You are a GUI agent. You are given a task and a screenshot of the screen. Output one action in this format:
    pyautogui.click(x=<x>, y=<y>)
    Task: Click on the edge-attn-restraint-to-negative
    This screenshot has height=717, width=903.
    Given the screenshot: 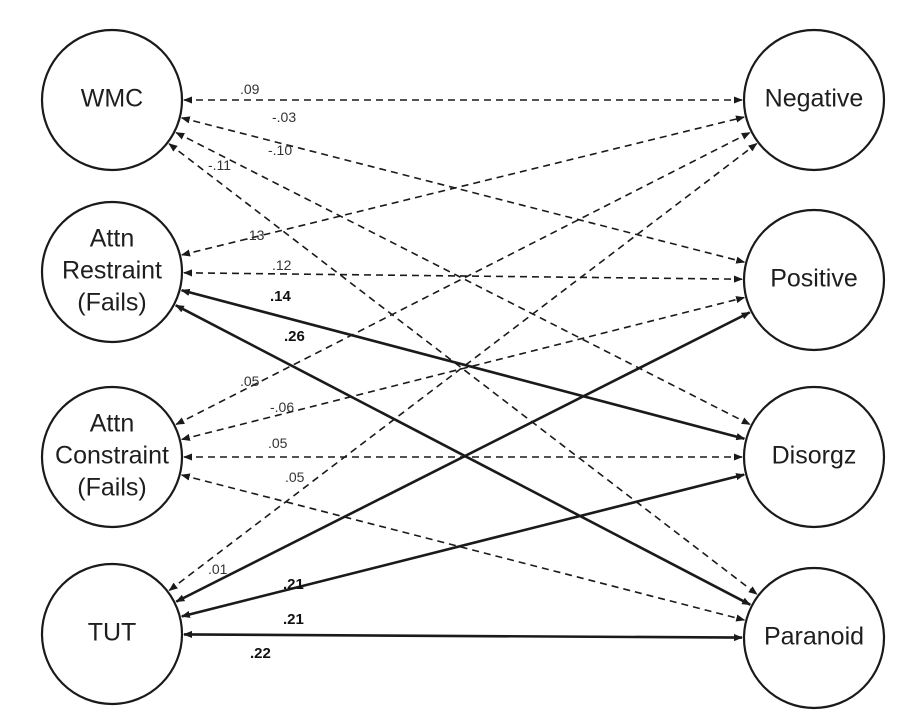 What is the action you would take?
    pyautogui.click(x=463, y=186)
    